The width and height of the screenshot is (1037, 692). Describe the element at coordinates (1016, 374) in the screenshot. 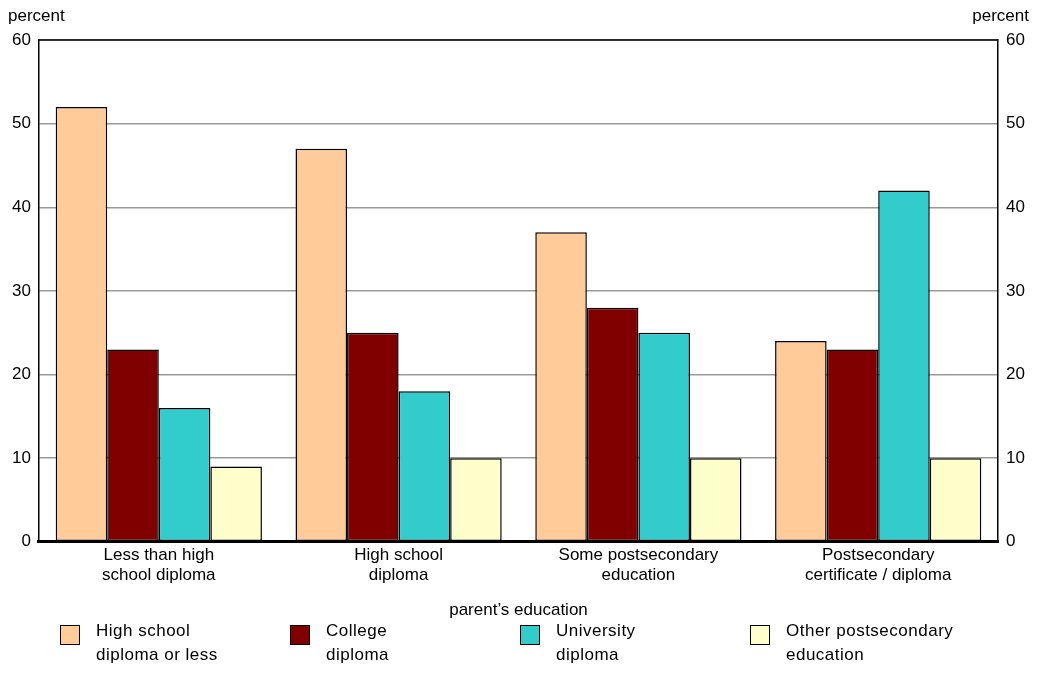

I see `y2-tick-label: 20` at that location.